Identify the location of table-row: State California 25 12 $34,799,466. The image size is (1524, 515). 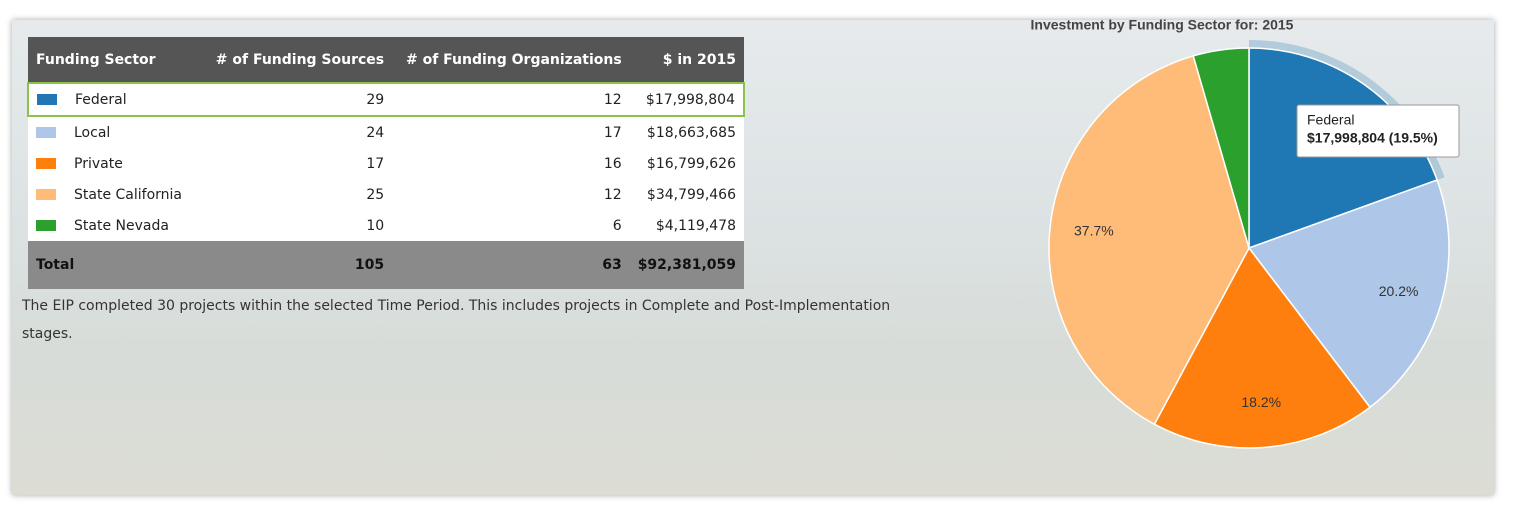
(386, 194).